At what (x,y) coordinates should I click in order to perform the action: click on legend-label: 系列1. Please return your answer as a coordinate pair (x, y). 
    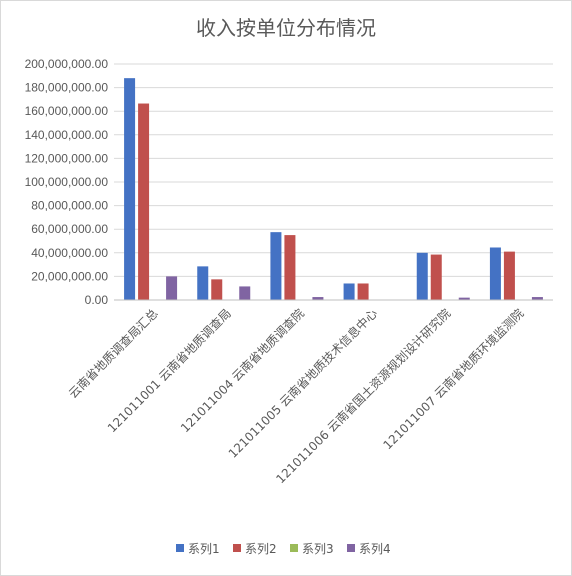
    Looking at the image, I should click on (204, 549).